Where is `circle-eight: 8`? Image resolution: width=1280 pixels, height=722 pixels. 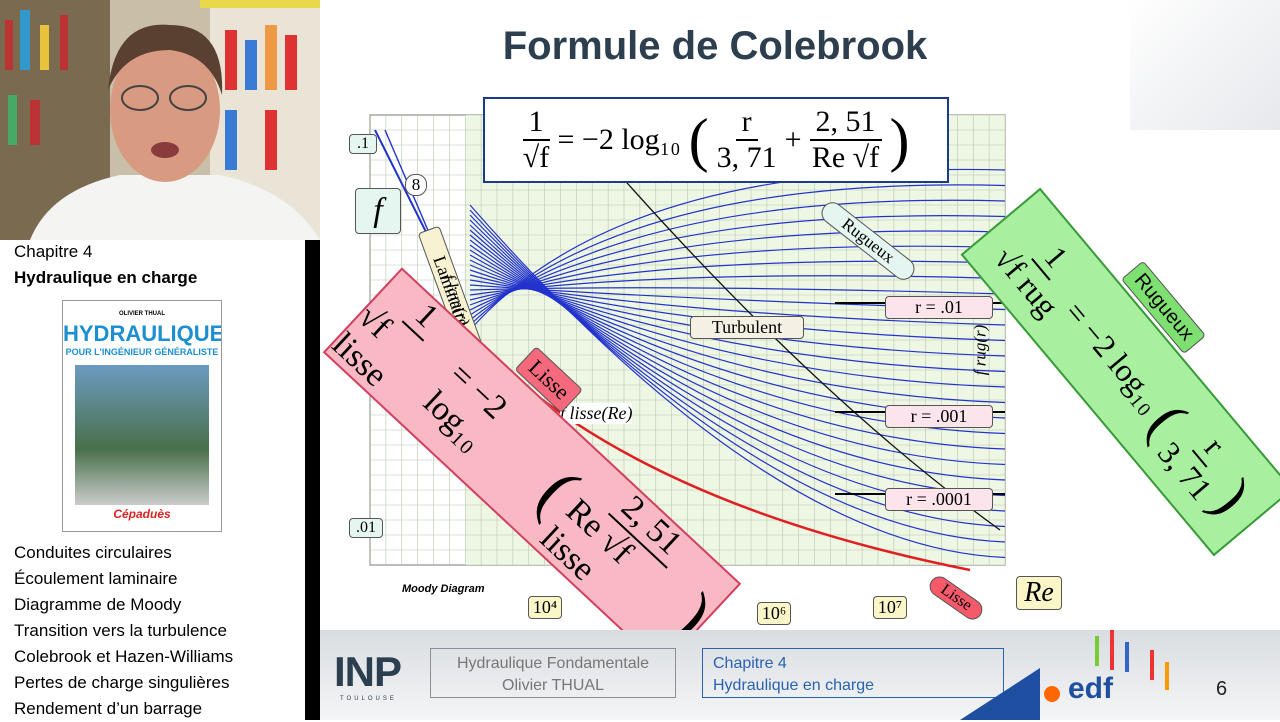
circle-eight: 8 is located at coordinates (416, 185).